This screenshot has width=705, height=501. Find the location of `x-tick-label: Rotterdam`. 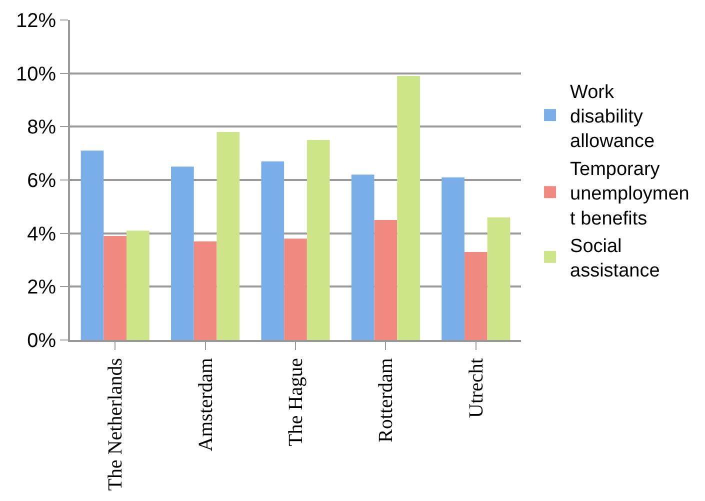

x-tick-label: Rotterdam is located at coordinates (386, 400).